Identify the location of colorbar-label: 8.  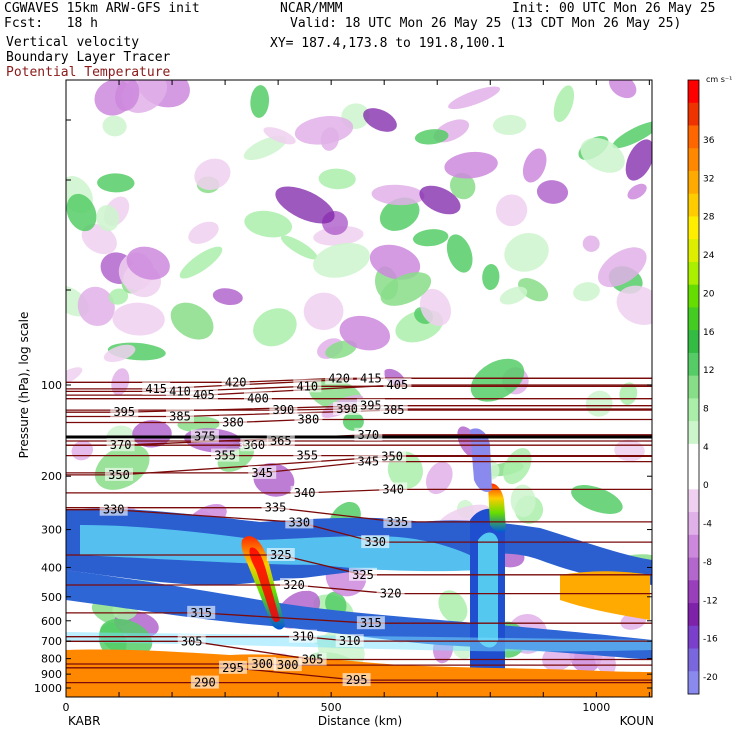
(706, 410).